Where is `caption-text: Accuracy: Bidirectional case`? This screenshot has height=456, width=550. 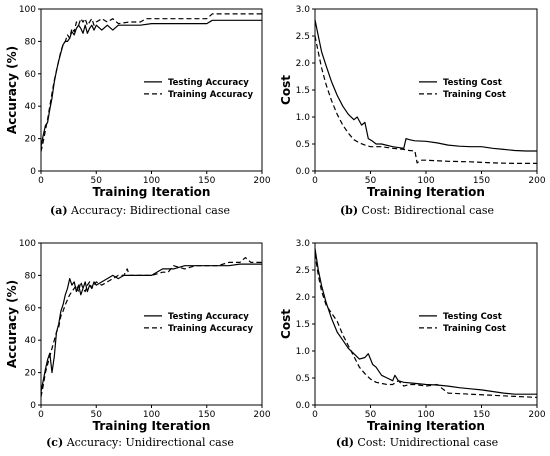 caption-text: Accuracy: Bidirectional case is located at coordinates (150, 210).